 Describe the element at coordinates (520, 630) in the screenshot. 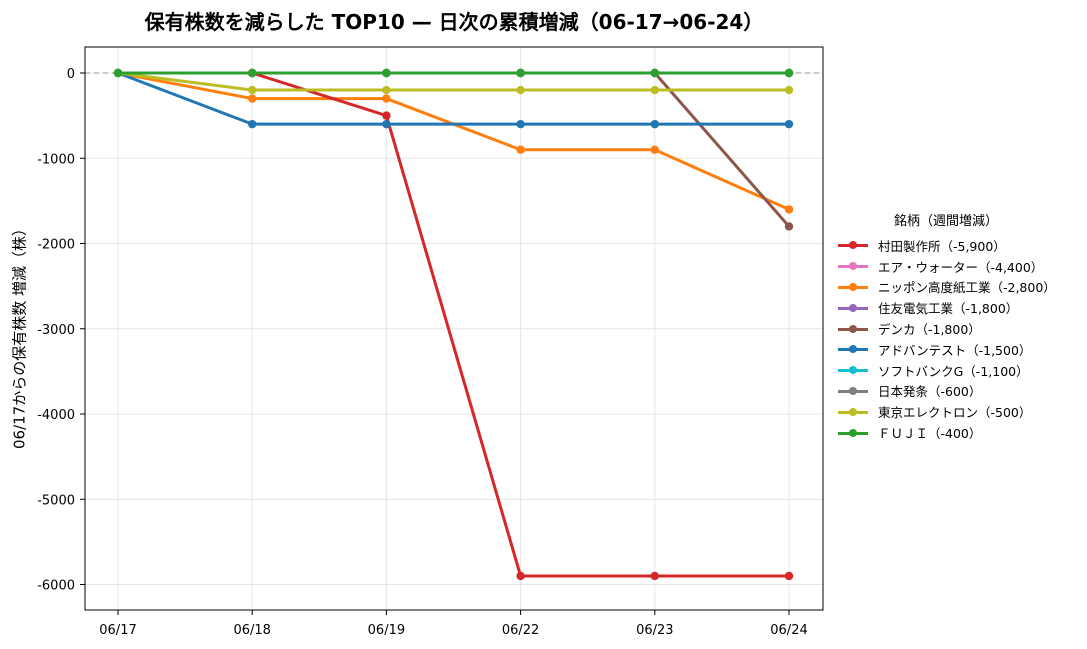

I see `x-tick-label: 06/22` at that location.